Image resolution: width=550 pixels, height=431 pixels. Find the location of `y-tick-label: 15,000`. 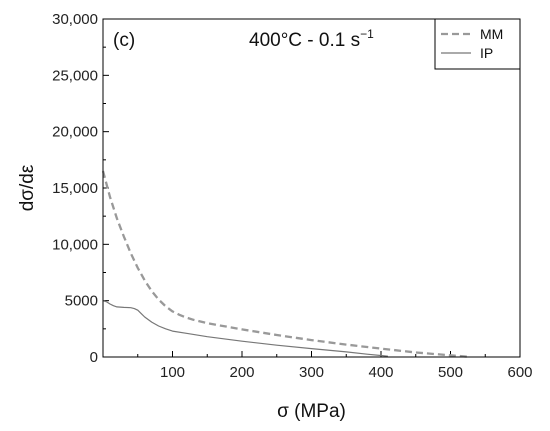

y-tick-label: 15,000 is located at coordinates (75, 188).